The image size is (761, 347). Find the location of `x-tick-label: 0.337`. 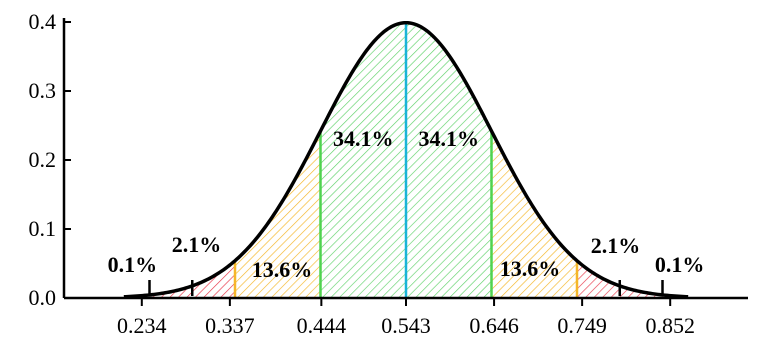

x-tick-label: 0.337 is located at coordinates (230, 325).